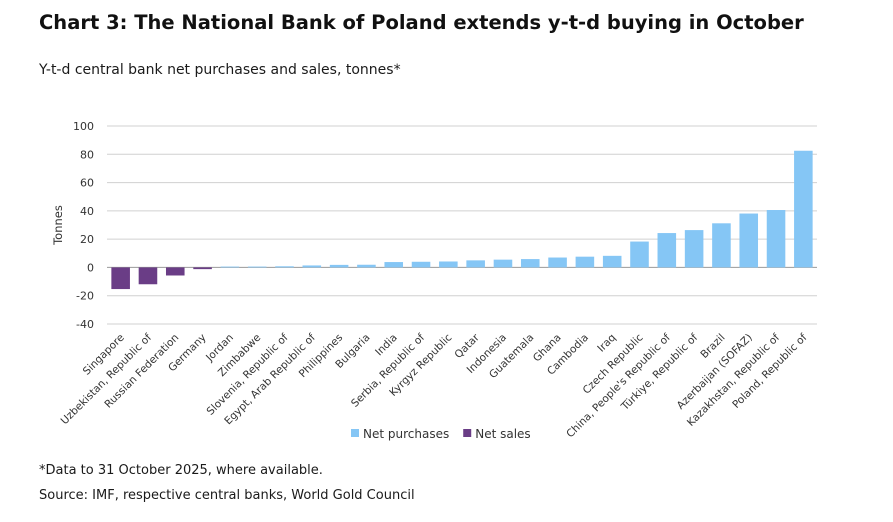 The width and height of the screenshot is (893, 522). I want to click on y-tick-label: 100, so click(83, 126).